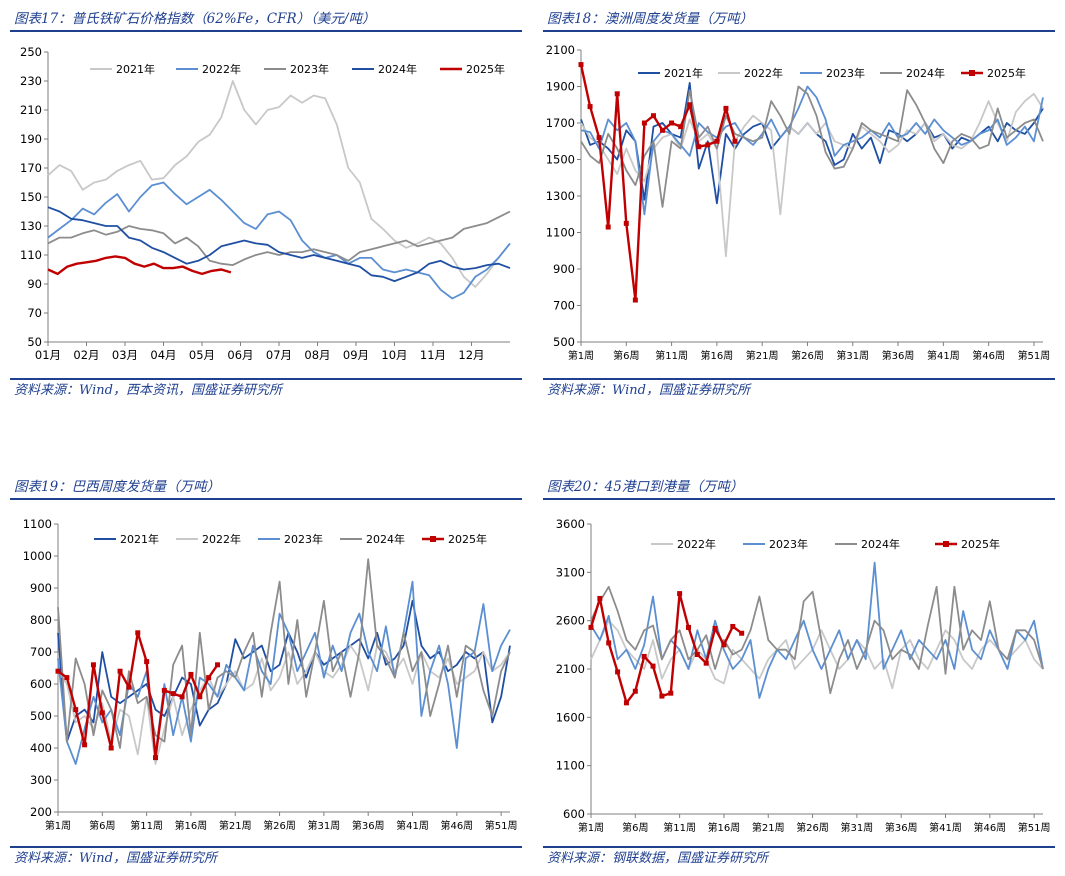 The image size is (1065, 876). Describe the element at coordinates (471, 355) in the screenshot. I see `x-tick-label: 12月` at that location.